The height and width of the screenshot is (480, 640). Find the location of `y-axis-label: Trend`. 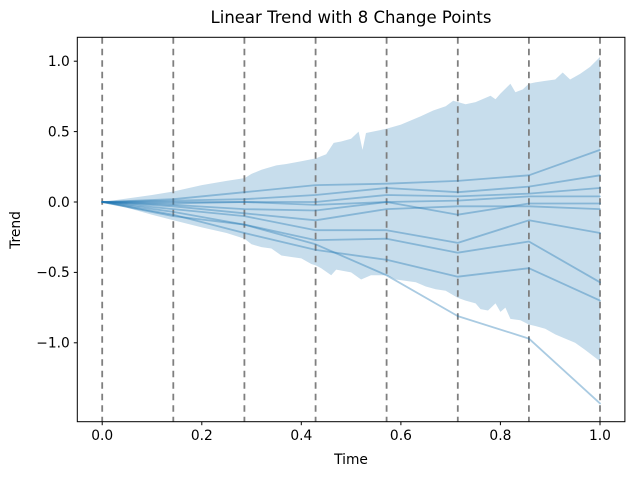

y-axis-label: Trend is located at coordinates (16, 230).